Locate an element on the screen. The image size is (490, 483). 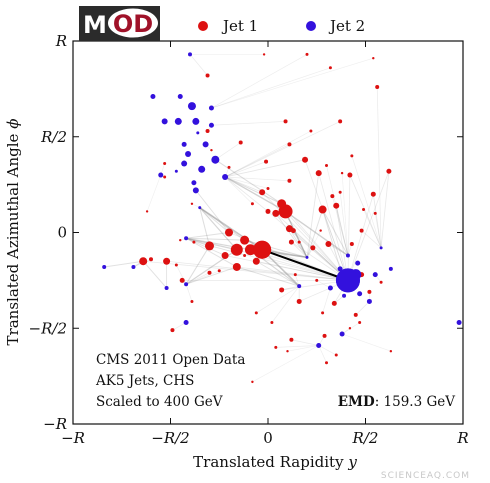
watermark: SCIENCEAQ.COM is located at coordinates (425, 476).